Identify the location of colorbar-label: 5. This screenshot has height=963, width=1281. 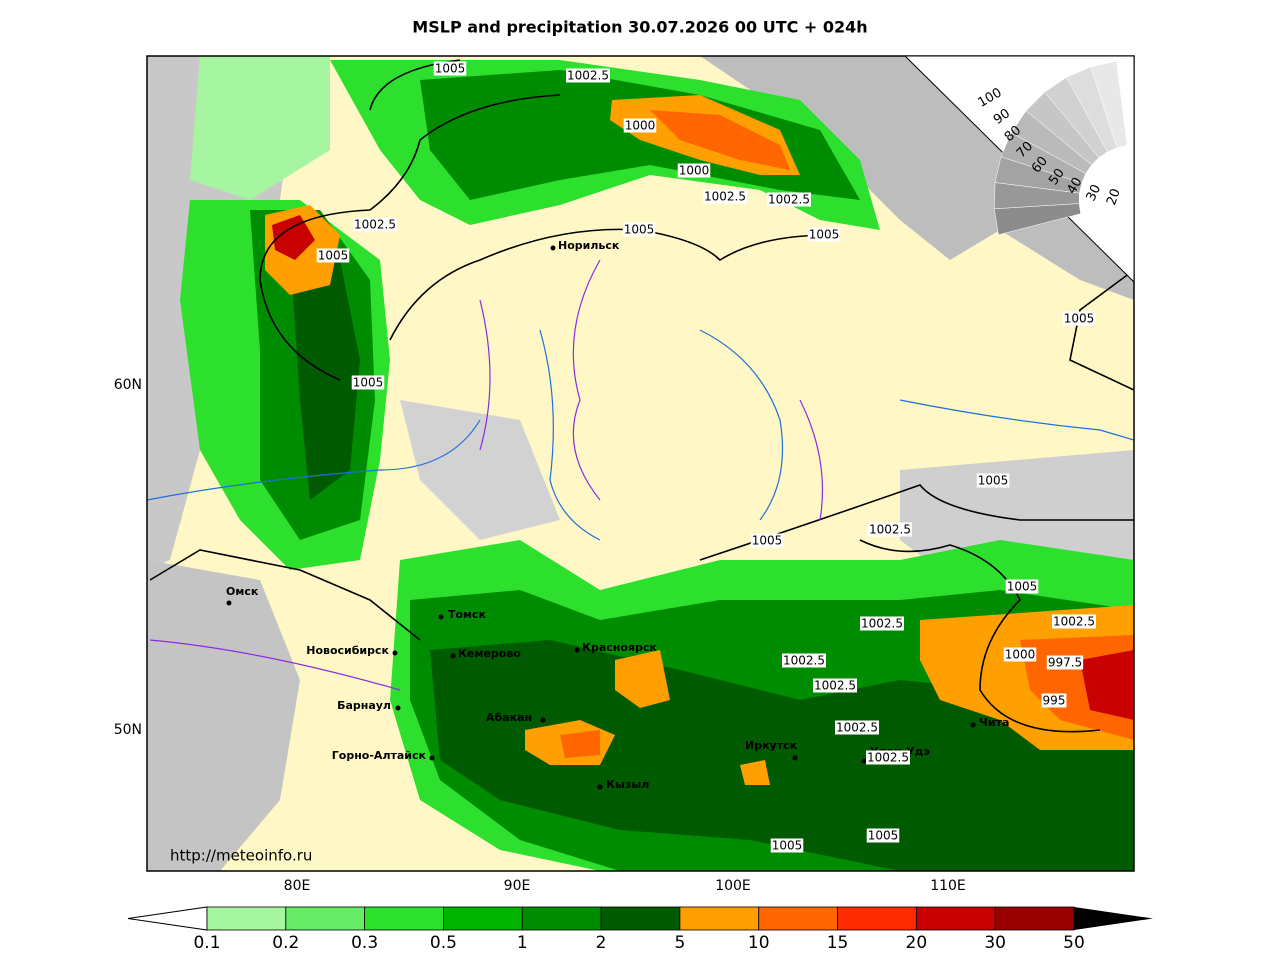
(679, 943).